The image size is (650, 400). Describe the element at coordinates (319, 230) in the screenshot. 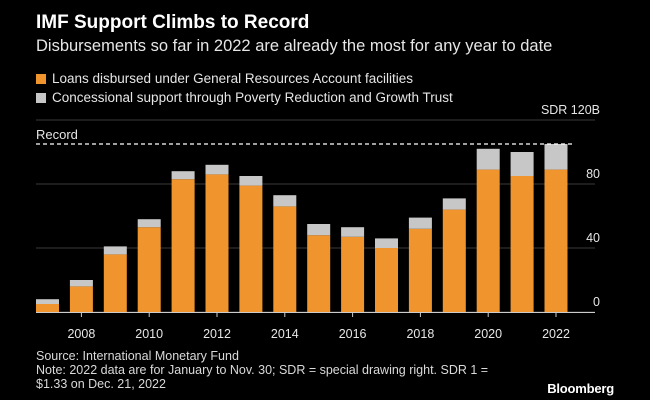

I see `bar-prgt-2015` at that location.